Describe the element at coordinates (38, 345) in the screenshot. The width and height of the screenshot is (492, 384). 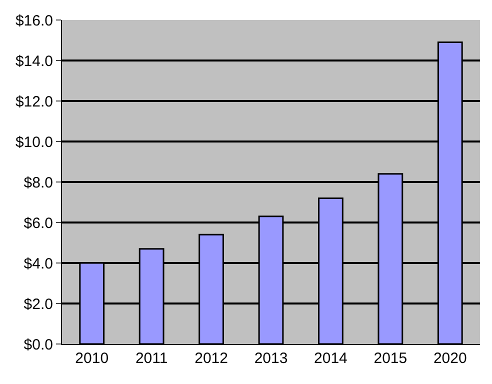
I see `y-tick-label: $0.0` at that location.